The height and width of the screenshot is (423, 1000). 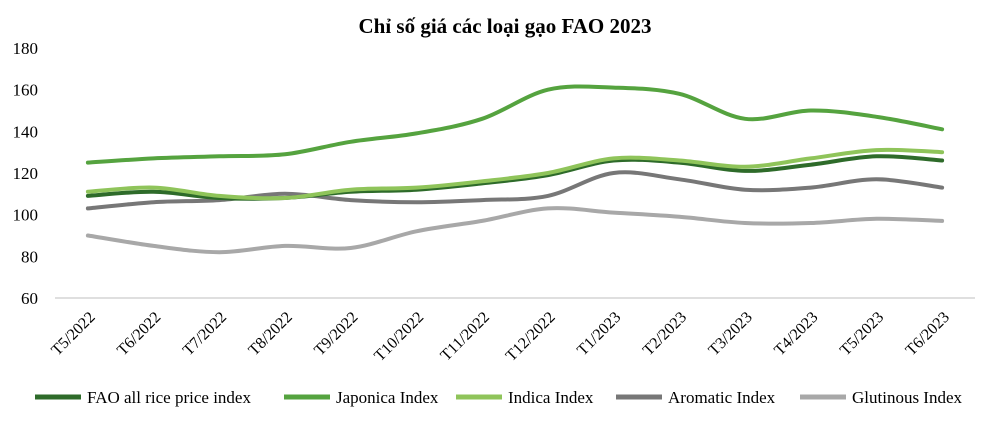 What do you see at coordinates (73, 334) in the screenshot?
I see `x-tick-label: T5/2022` at bounding box center [73, 334].